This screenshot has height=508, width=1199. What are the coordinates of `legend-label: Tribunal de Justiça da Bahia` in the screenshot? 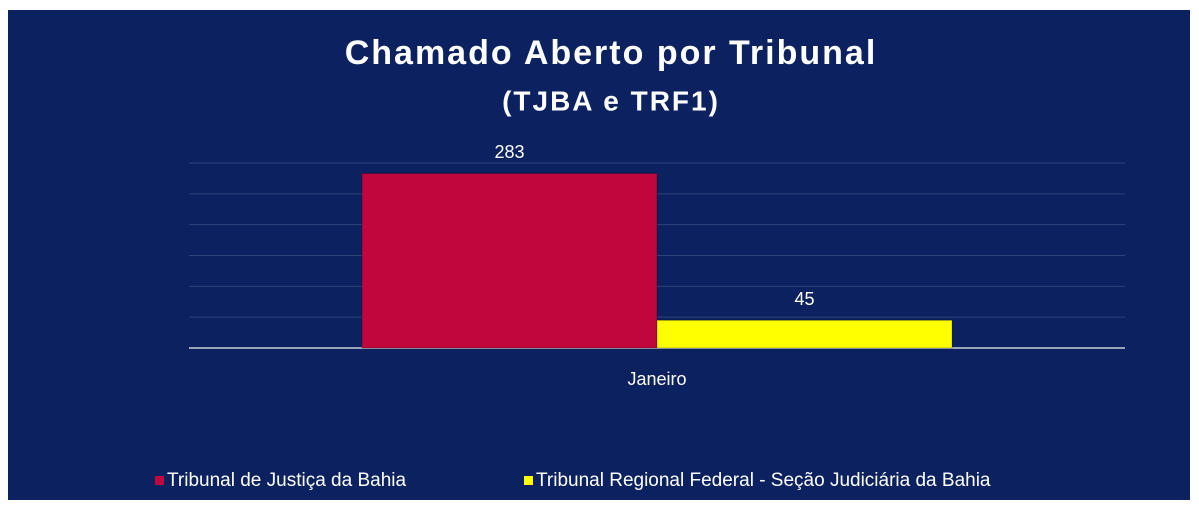 It's located at (286, 480).